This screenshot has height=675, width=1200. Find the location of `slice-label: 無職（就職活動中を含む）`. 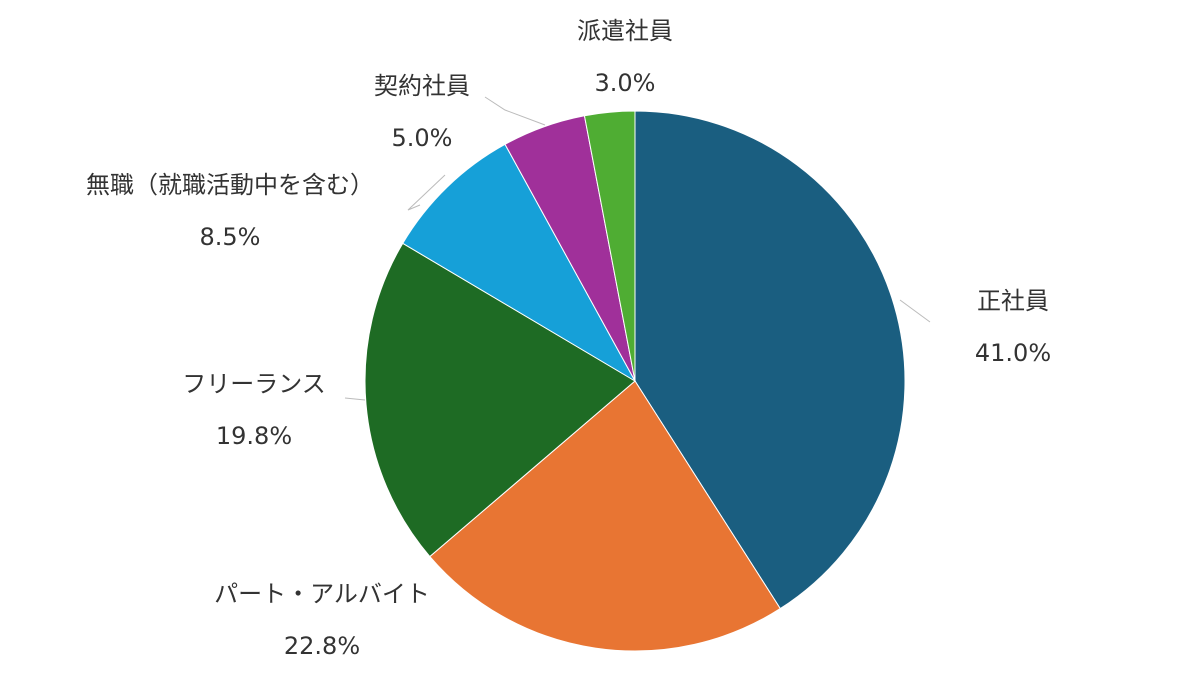

slice-label: 無職（就職活動中を含む） is located at coordinates (230, 185).